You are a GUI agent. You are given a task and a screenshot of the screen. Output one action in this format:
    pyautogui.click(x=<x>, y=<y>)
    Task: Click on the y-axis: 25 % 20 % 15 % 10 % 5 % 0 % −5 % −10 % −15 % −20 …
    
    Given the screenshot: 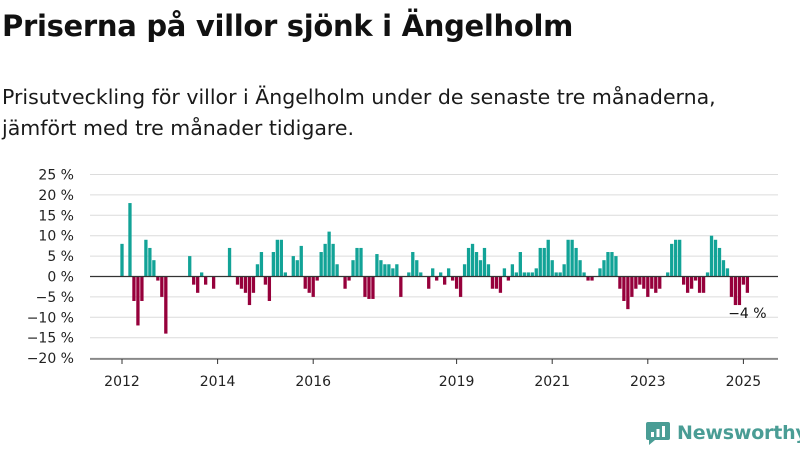 What is the action you would take?
    pyautogui.click(x=50, y=268)
    